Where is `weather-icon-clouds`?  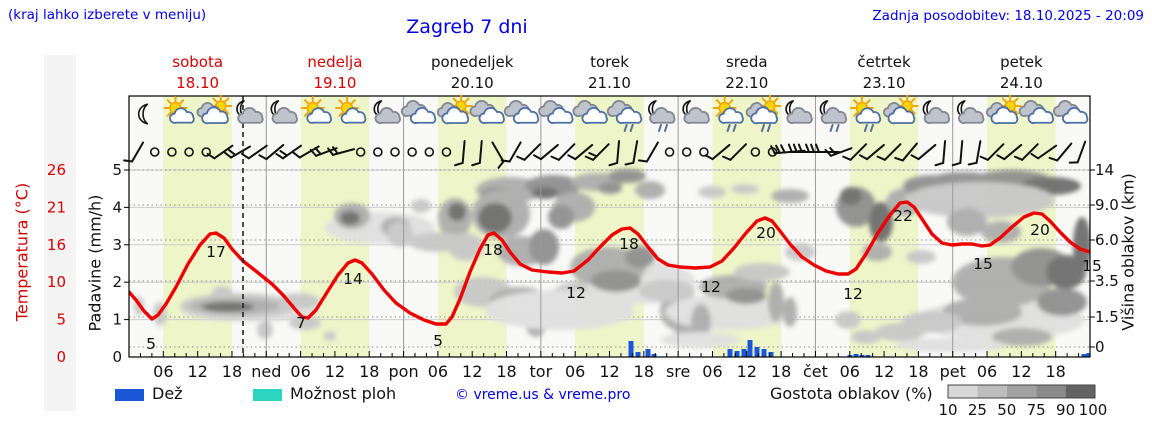 weather-icon-clouds is located at coordinates (556, 111).